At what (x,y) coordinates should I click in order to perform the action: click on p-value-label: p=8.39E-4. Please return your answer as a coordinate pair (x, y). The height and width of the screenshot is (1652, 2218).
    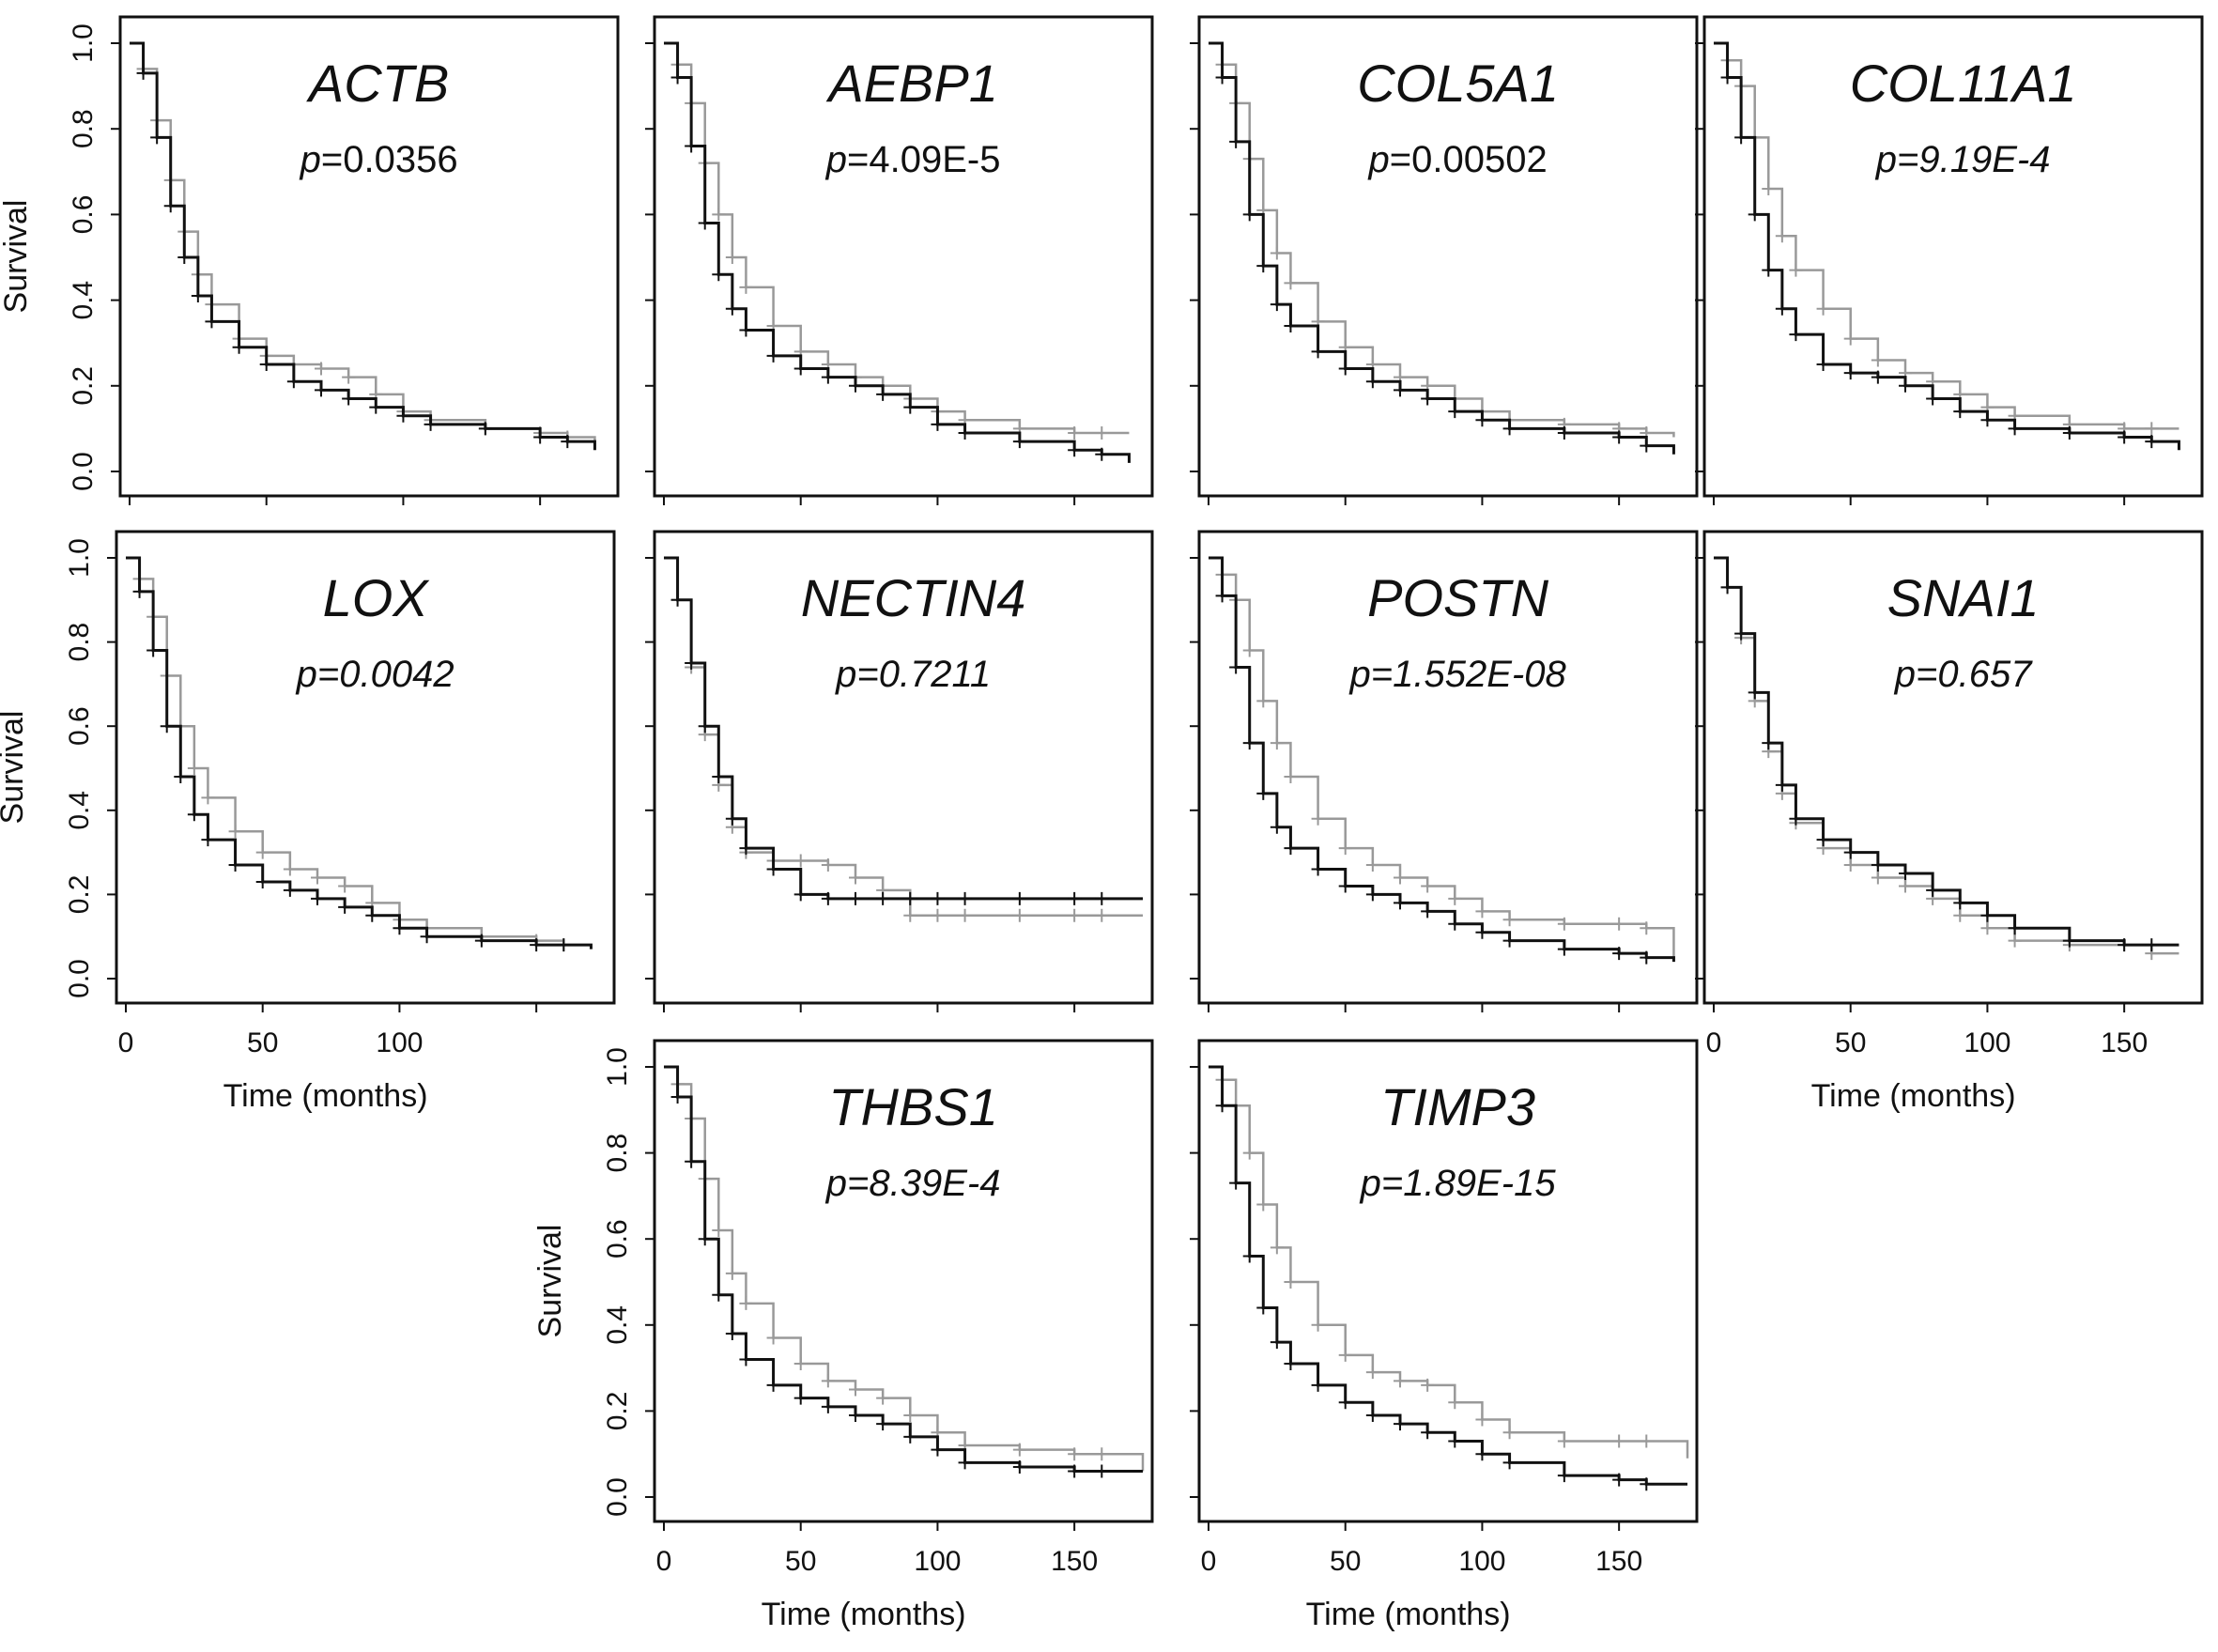
    Looking at the image, I should click on (913, 1183).